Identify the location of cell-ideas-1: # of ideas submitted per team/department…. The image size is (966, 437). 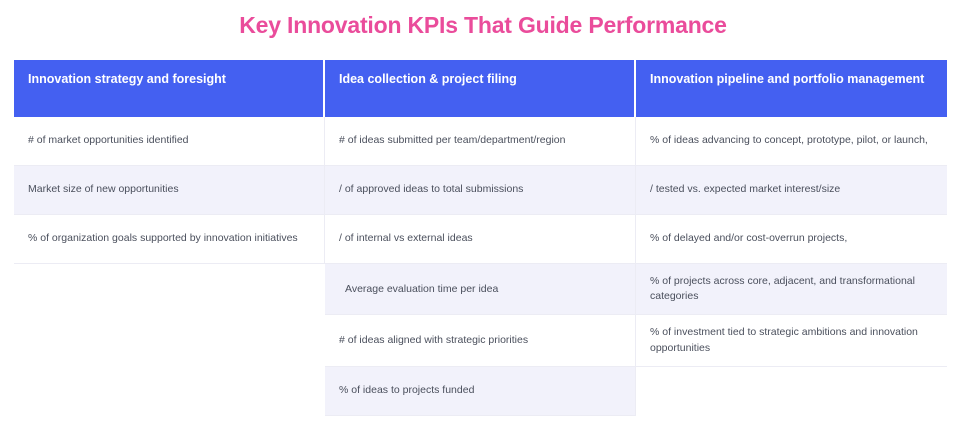
(480, 141).